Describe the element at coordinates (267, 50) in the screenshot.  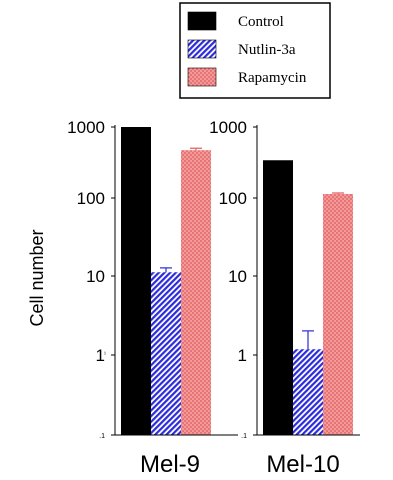
I see `legend-label: Nutlin-3a` at that location.